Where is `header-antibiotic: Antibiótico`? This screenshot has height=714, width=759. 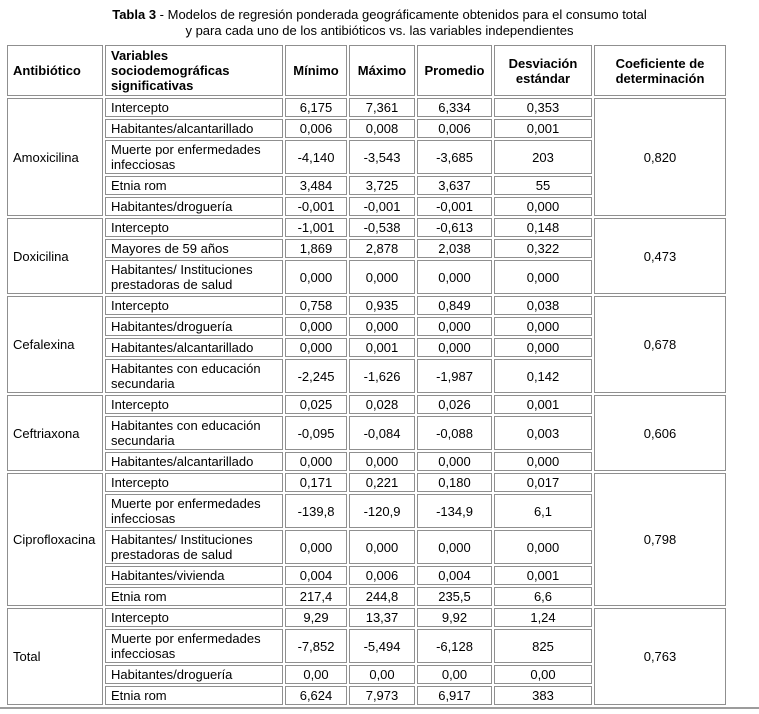 header-antibiotic: Antibiótico is located at coordinates (55, 70).